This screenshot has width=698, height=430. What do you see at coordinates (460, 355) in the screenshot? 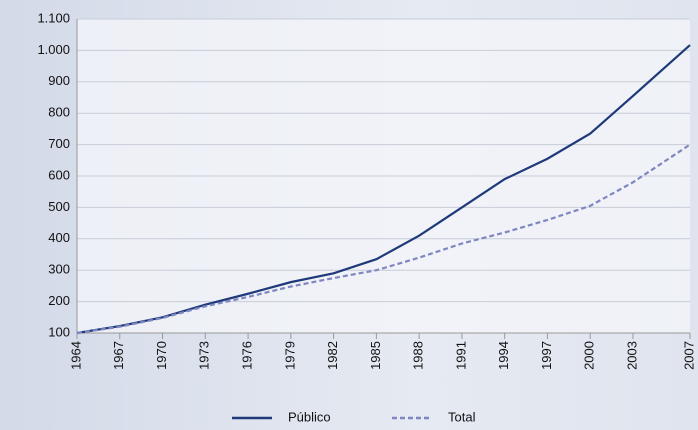
I see `x-tick-label: 1991` at bounding box center [460, 355].